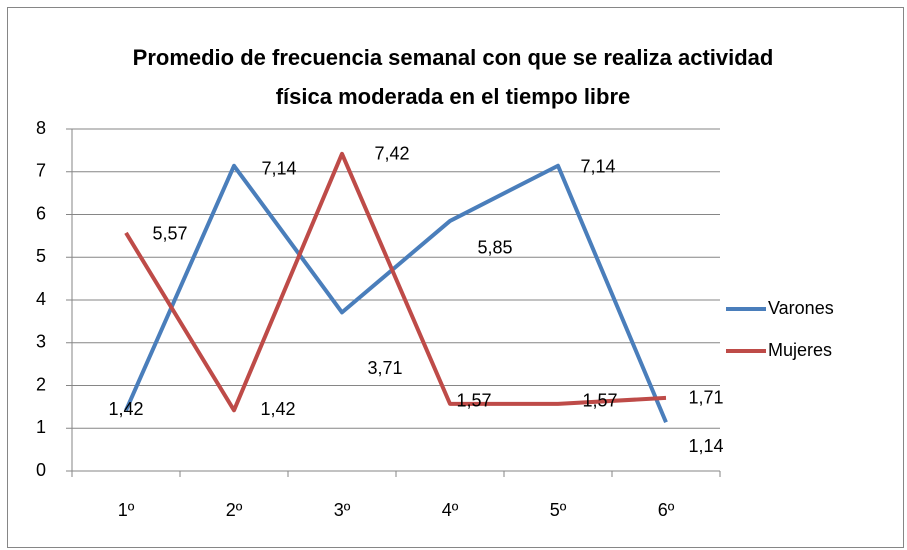  What do you see at coordinates (234, 510) in the screenshot?
I see `x-tick-label: 2º` at bounding box center [234, 510].